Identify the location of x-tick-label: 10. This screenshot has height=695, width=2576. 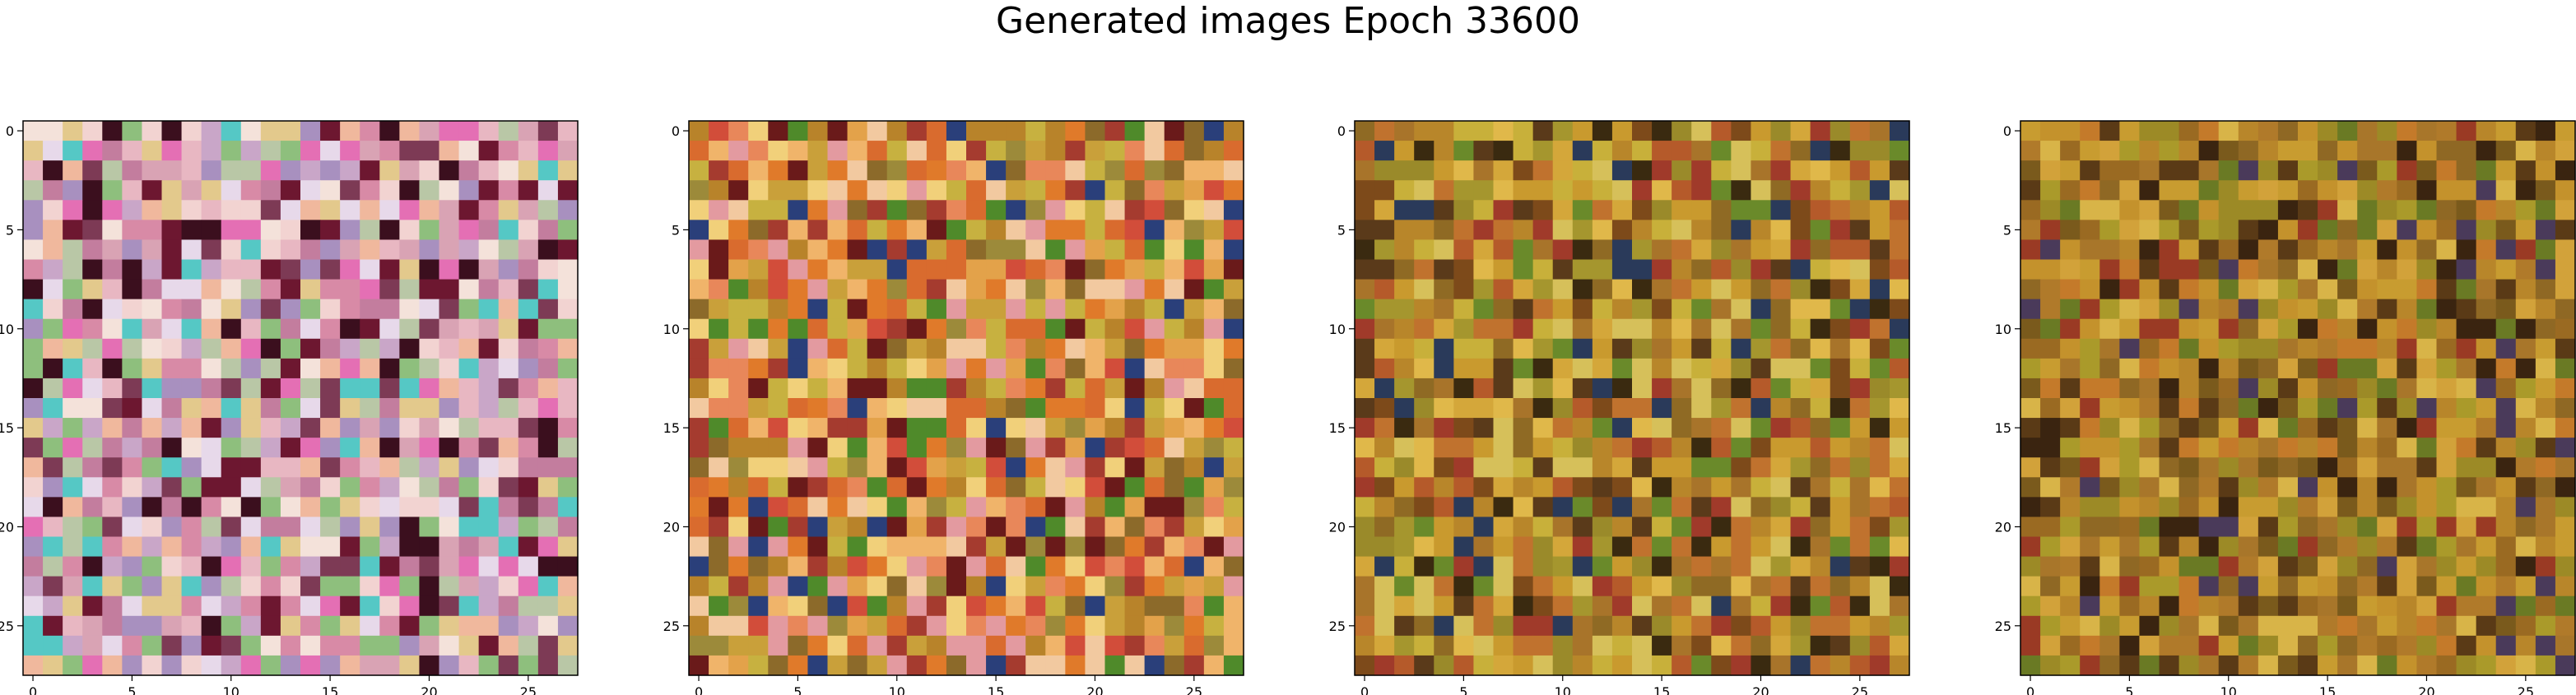
(231, 689).